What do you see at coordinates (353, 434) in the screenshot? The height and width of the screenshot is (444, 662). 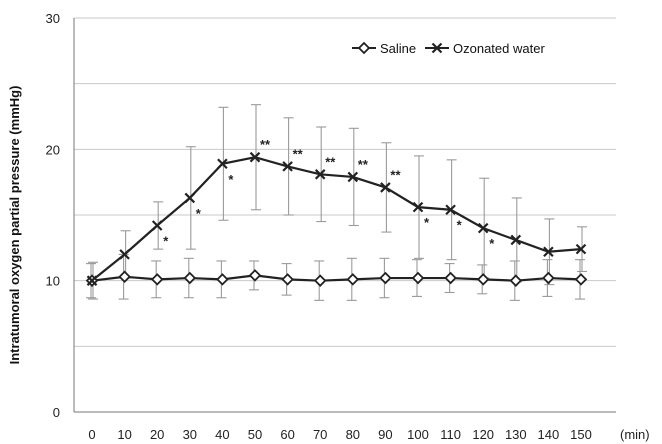 I see `x-tick-label: 80` at bounding box center [353, 434].